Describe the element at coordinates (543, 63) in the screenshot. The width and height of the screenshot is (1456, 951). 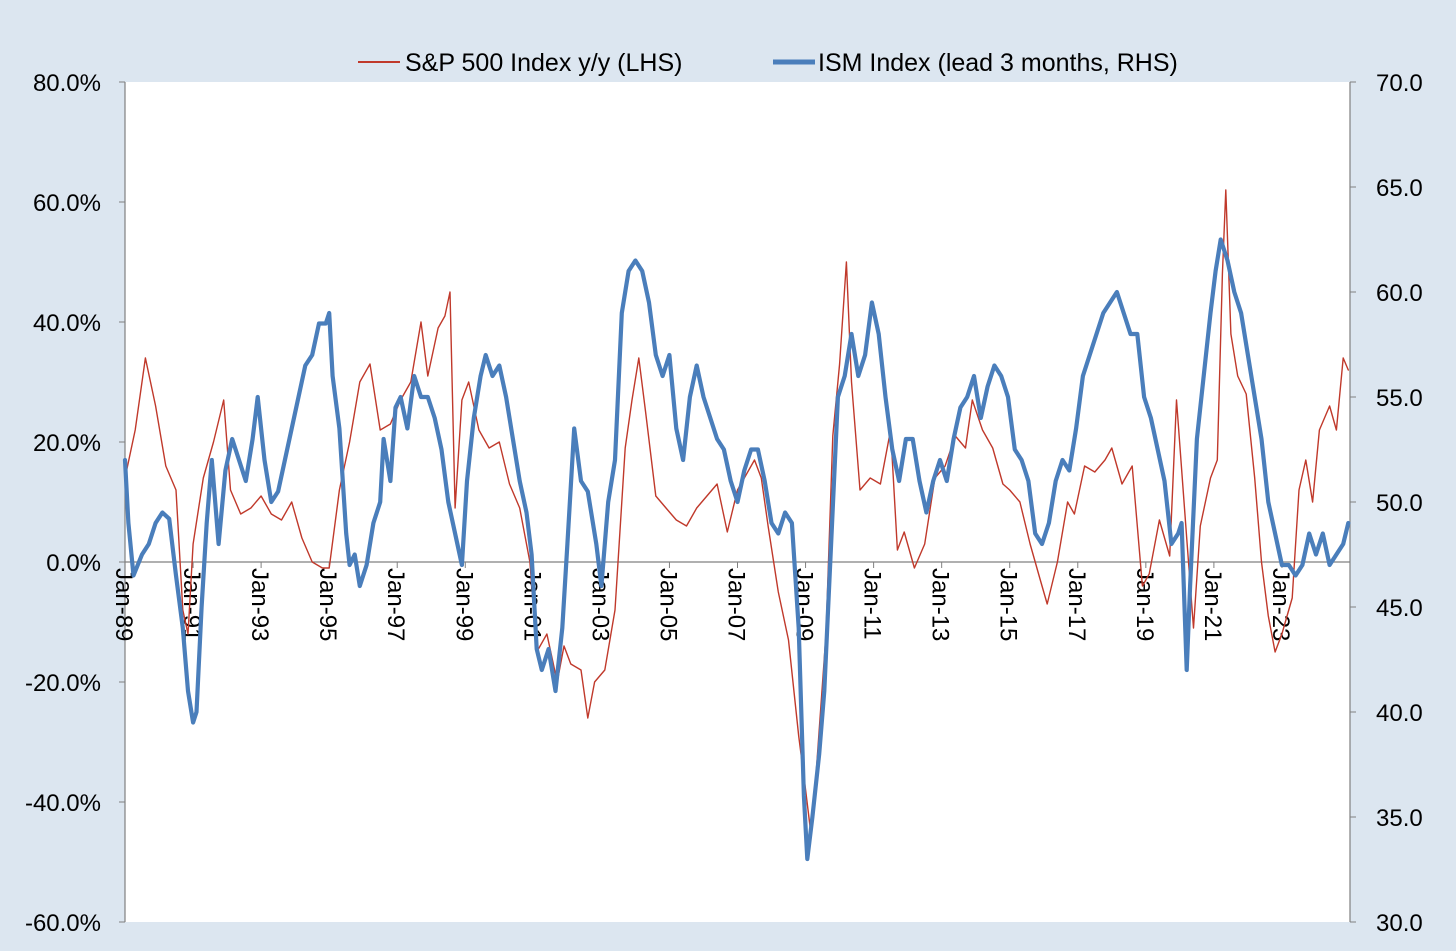
I see `legend-label-sp500: S&P 500 Index y/y (LHS)` at that location.